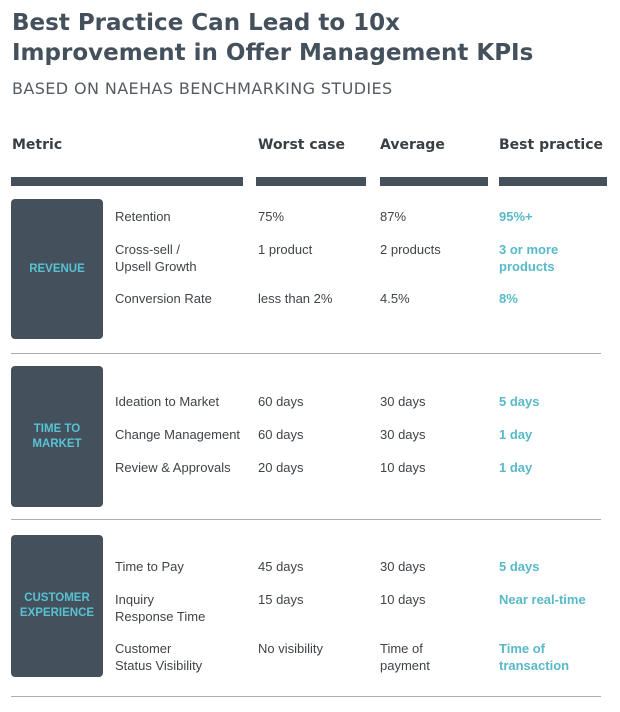 The width and height of the screenshot is (620, 712). I want to click on average-cell: 2 products, so click(410, 249).